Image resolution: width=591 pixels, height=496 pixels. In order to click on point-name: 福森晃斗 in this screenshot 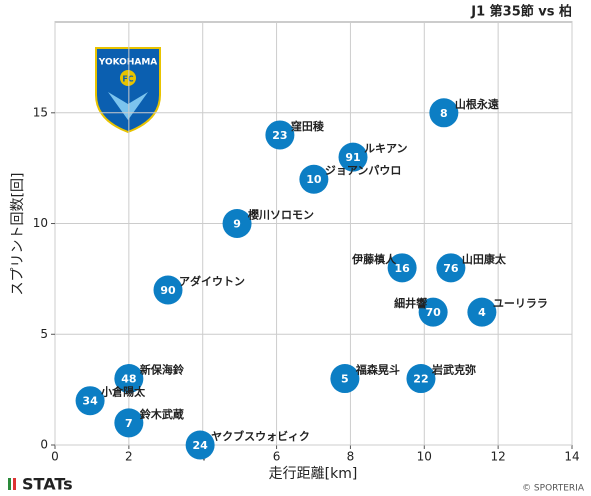, I will do `click(377, 370)`.